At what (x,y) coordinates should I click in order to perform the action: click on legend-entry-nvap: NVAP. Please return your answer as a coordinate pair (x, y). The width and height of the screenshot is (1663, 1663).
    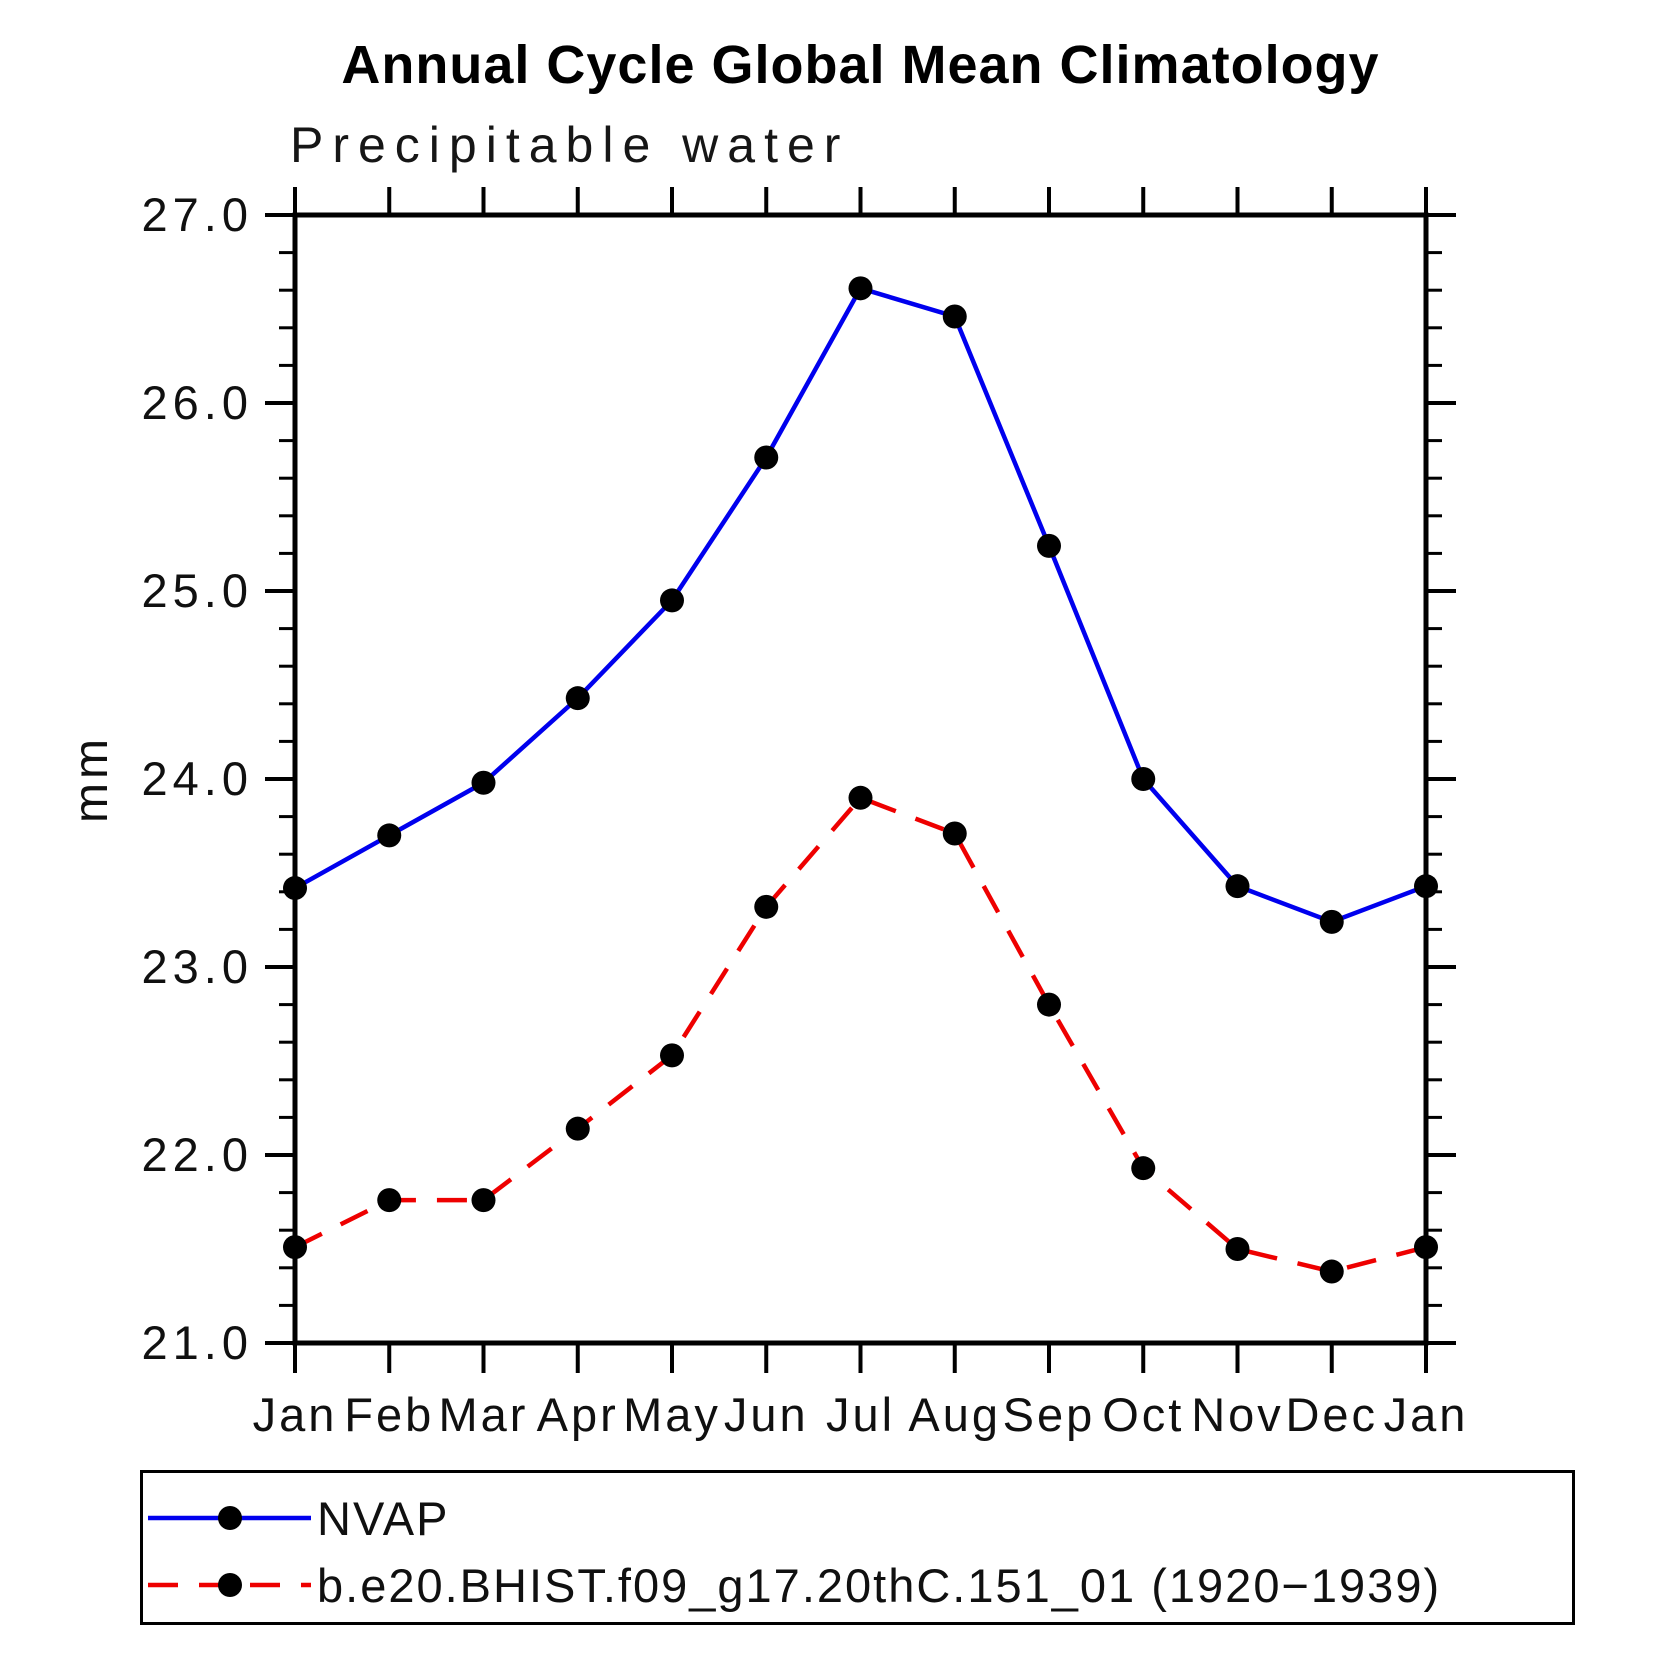
    Looking at the image, I should click on (297, 1518).